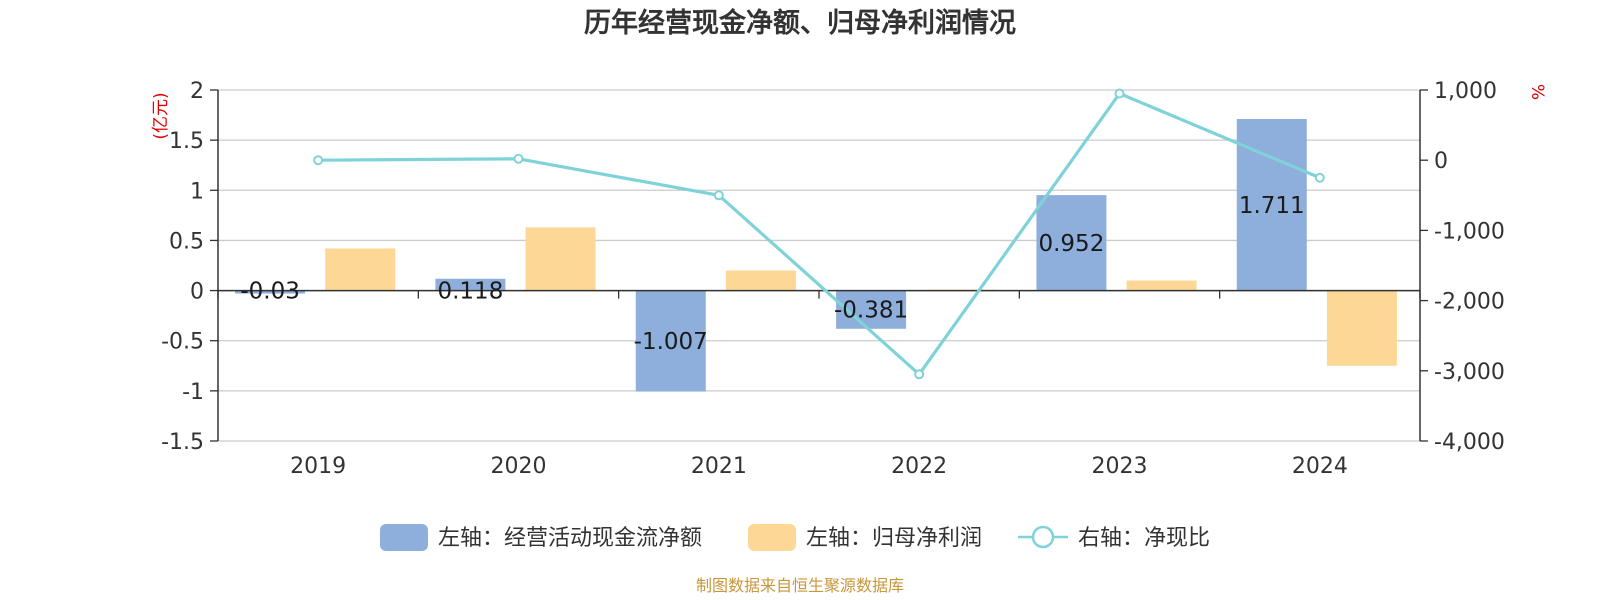 Image resolution: width=1600 pixels, height=600 pixels. Describe the element at coordinates (182, 342) in the screenshot. I see `left-axis-tick-label: -0.5` at that location.